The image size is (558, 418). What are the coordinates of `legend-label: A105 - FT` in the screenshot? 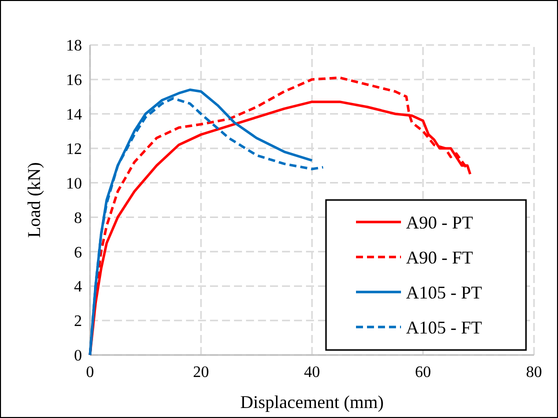 It's located at (444, 327).